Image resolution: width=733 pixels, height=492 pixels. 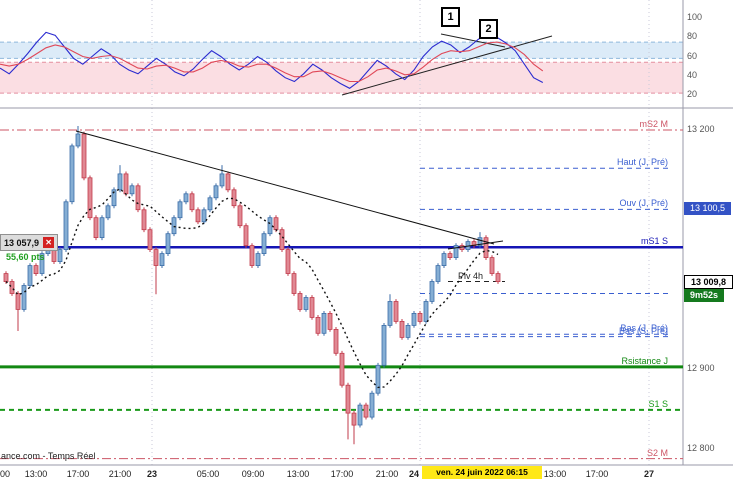 I want to click on alert-price-tag: 13 057,9 ✕, so click(x=29, y=242).